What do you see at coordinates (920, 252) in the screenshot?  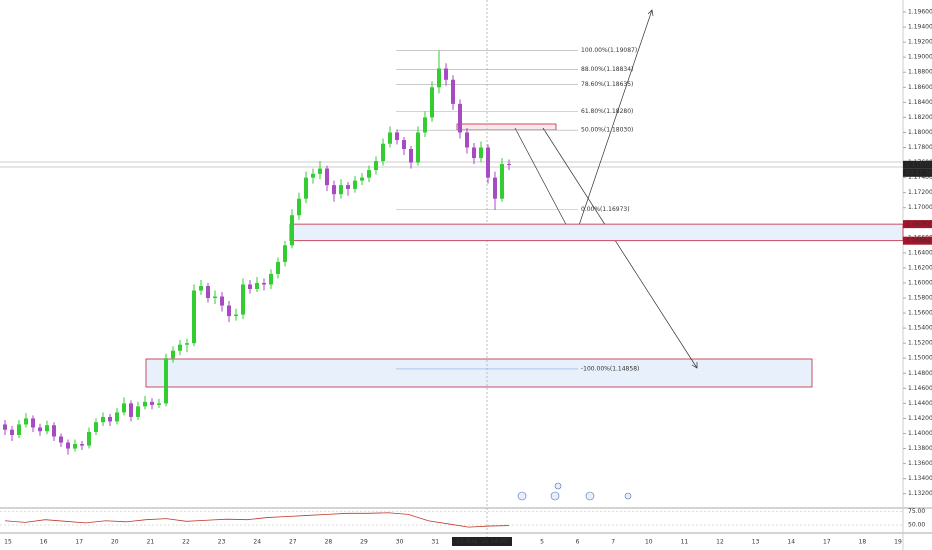 I see `y-tick-label: 1.16400` at bounding box center [920, 252].